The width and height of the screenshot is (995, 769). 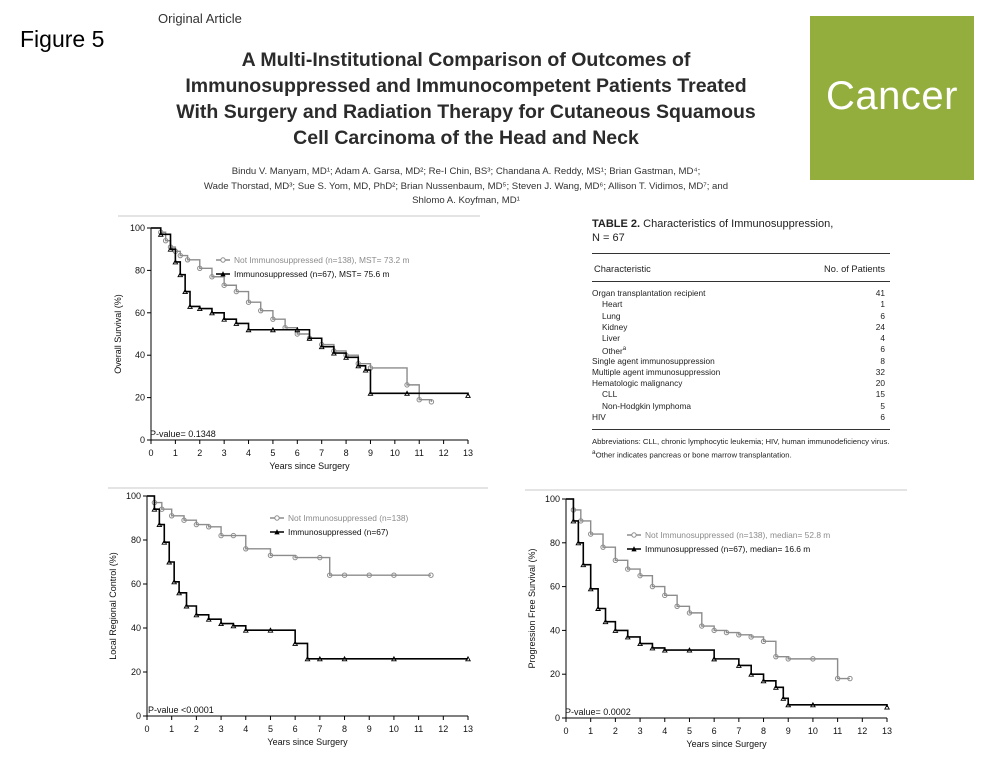 I want to click on lrc-x-tick-label: 2, so click(x=196, y=729).